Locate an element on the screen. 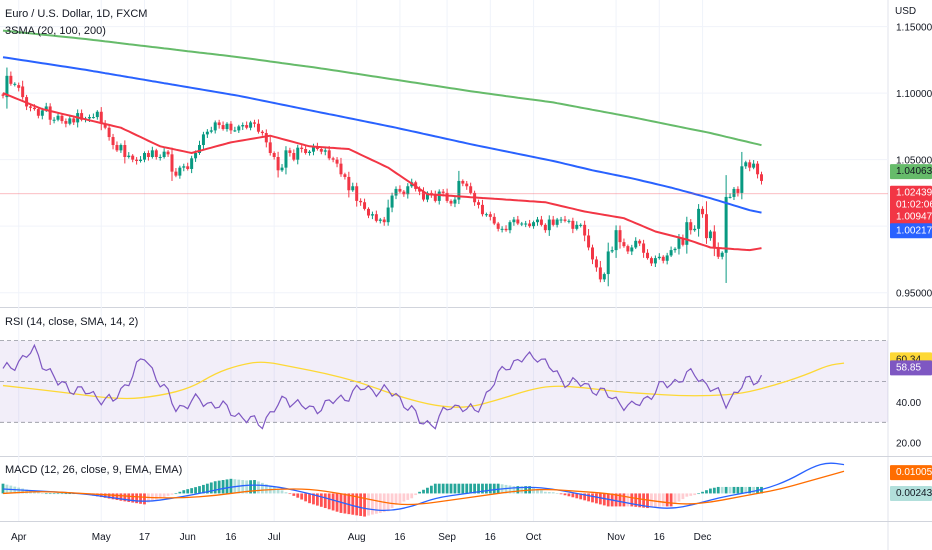 Image resolution: width=932 pixels, height=550 pixels. rsi-study-label: RSI (14, close, SMA, 14, 2) is located at coordinates (72, 322).